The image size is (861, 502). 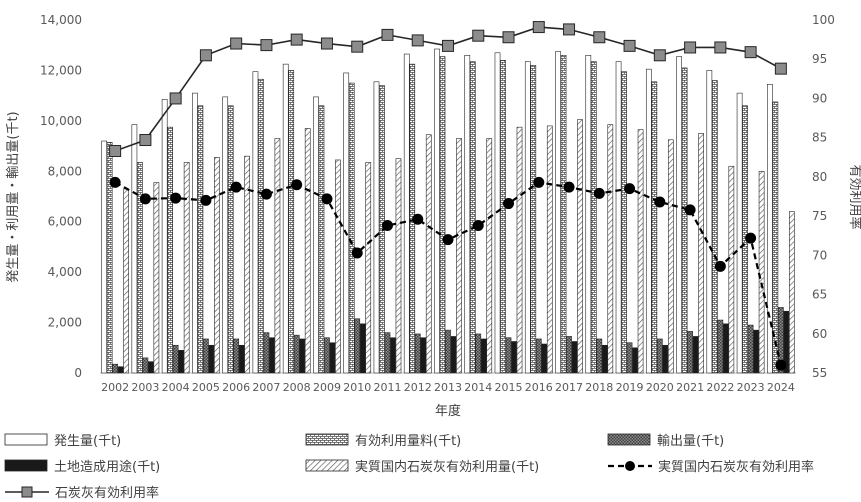 I want to click on y2-tick-label: 75, so click(x=819, y=216).